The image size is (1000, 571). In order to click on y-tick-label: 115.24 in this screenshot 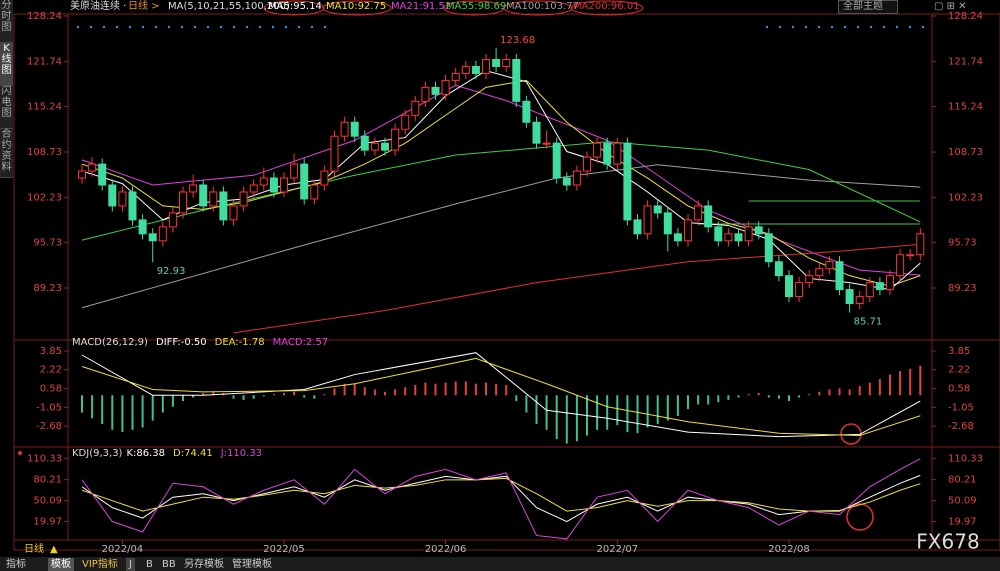, I will do `click(44, 107)`.